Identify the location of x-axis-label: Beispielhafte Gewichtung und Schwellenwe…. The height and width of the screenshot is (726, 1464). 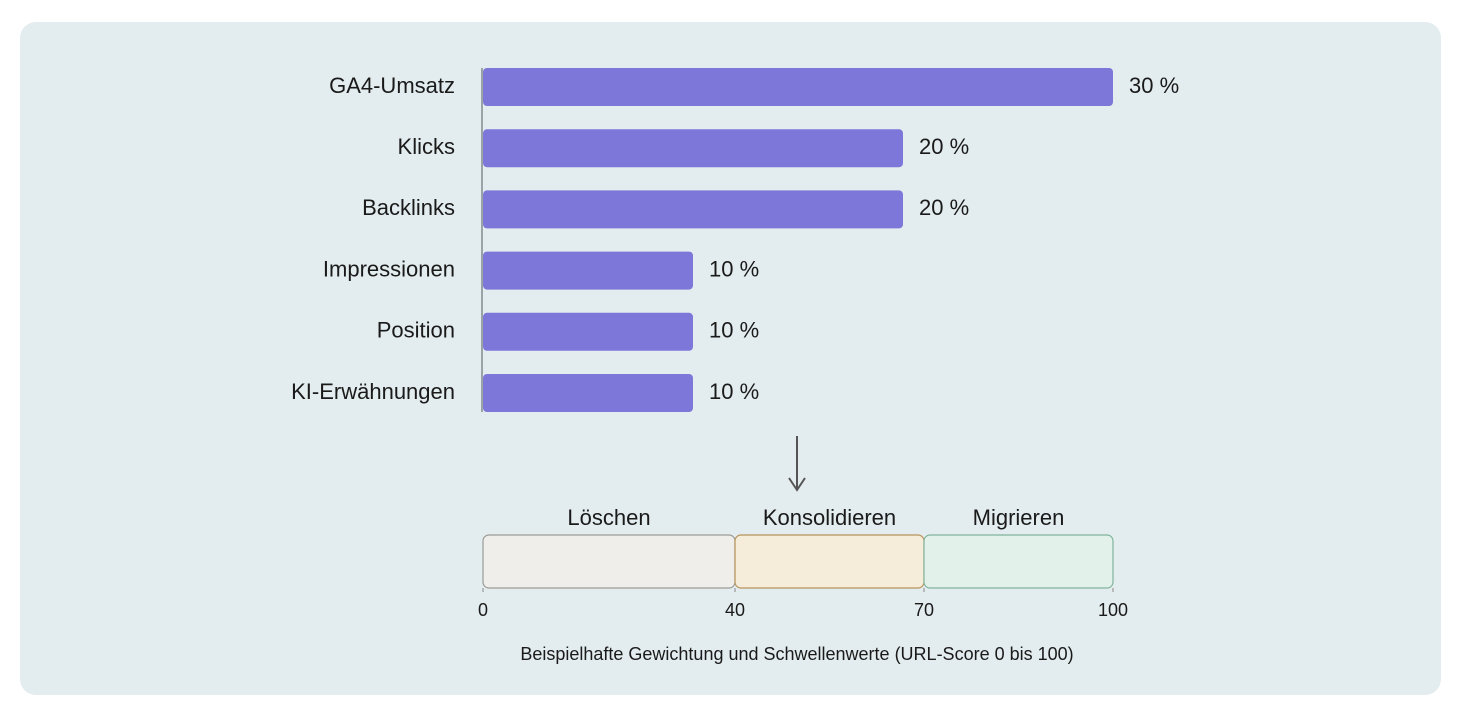
(796, 654).